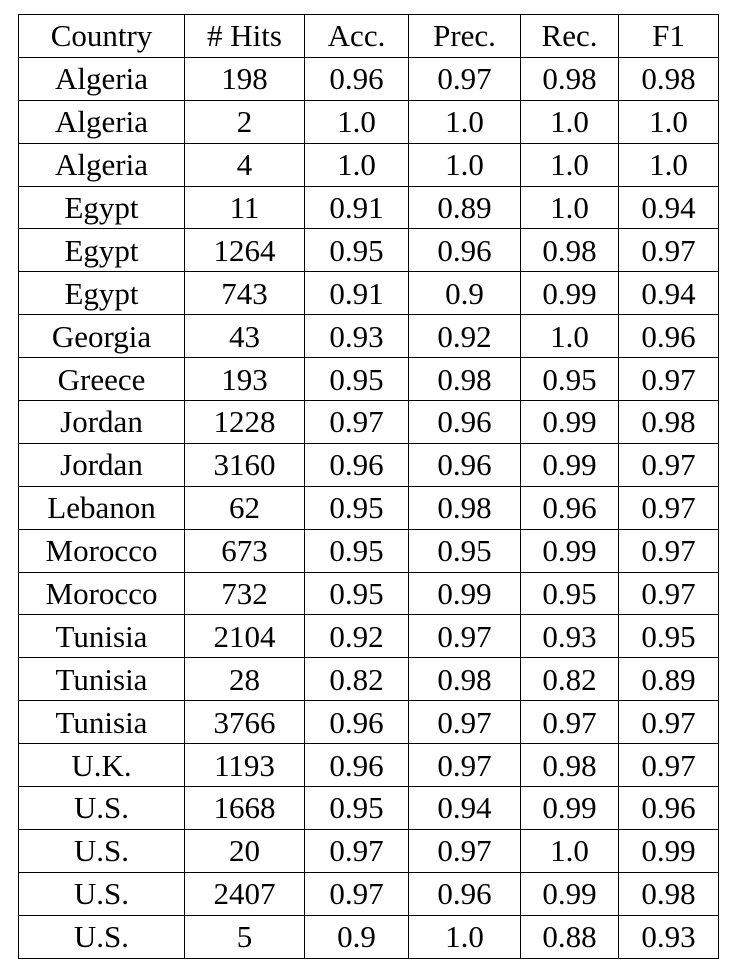 The width and height of the screenshot is (751, 978). Describe the element at coordinates (464, 507) in the screenshot. I see `cell-precision: 0.98` at that location.